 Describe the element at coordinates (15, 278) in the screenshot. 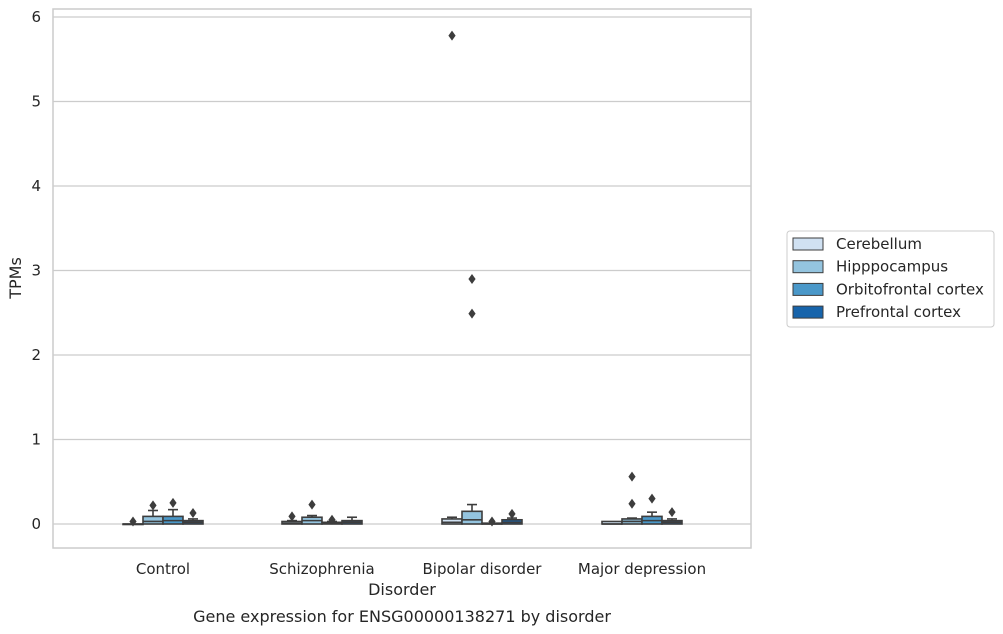

I see `y-axis-label: TPMs` at that location.